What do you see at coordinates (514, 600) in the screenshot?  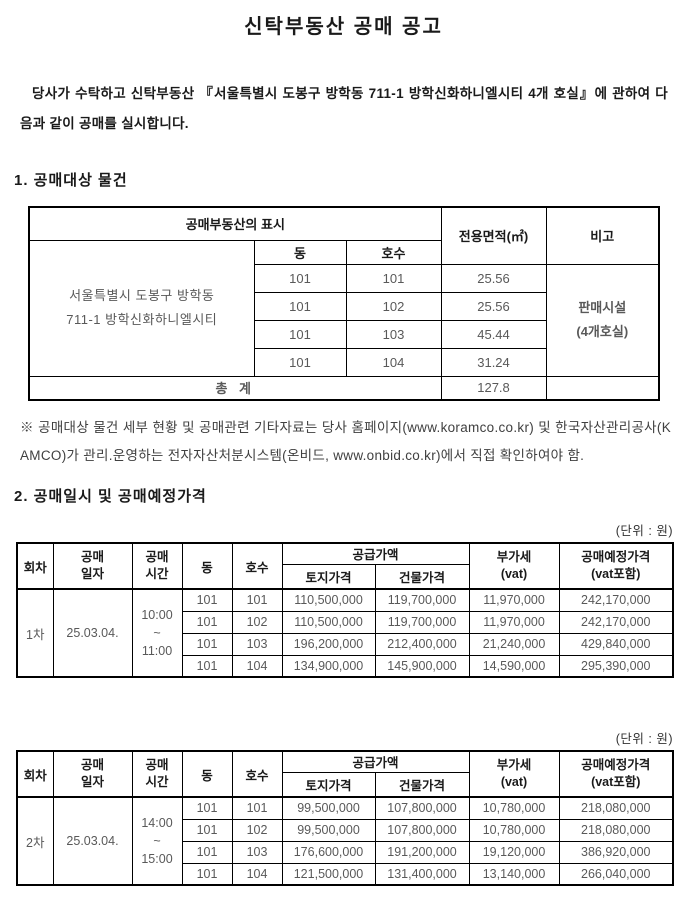 I see `vat-cell: 11,970,000` at bounding box center [514, 600].